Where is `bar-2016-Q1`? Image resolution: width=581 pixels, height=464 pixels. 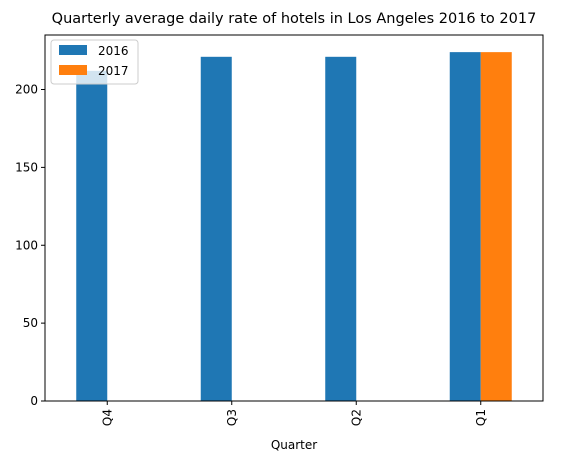 bar-2016-Q1 is located at coordinates (465, 226).